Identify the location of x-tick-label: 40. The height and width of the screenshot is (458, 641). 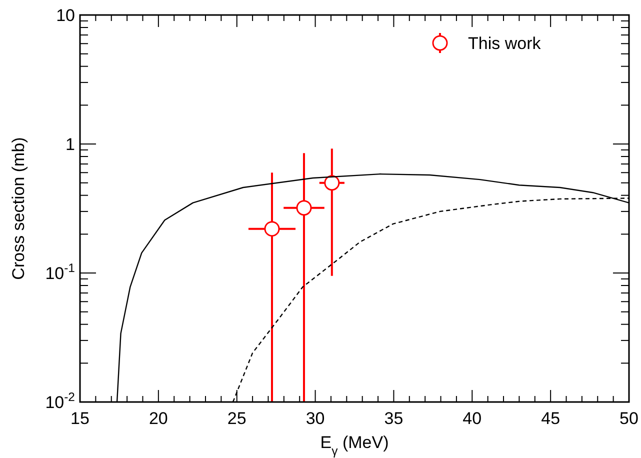
(472, 418).